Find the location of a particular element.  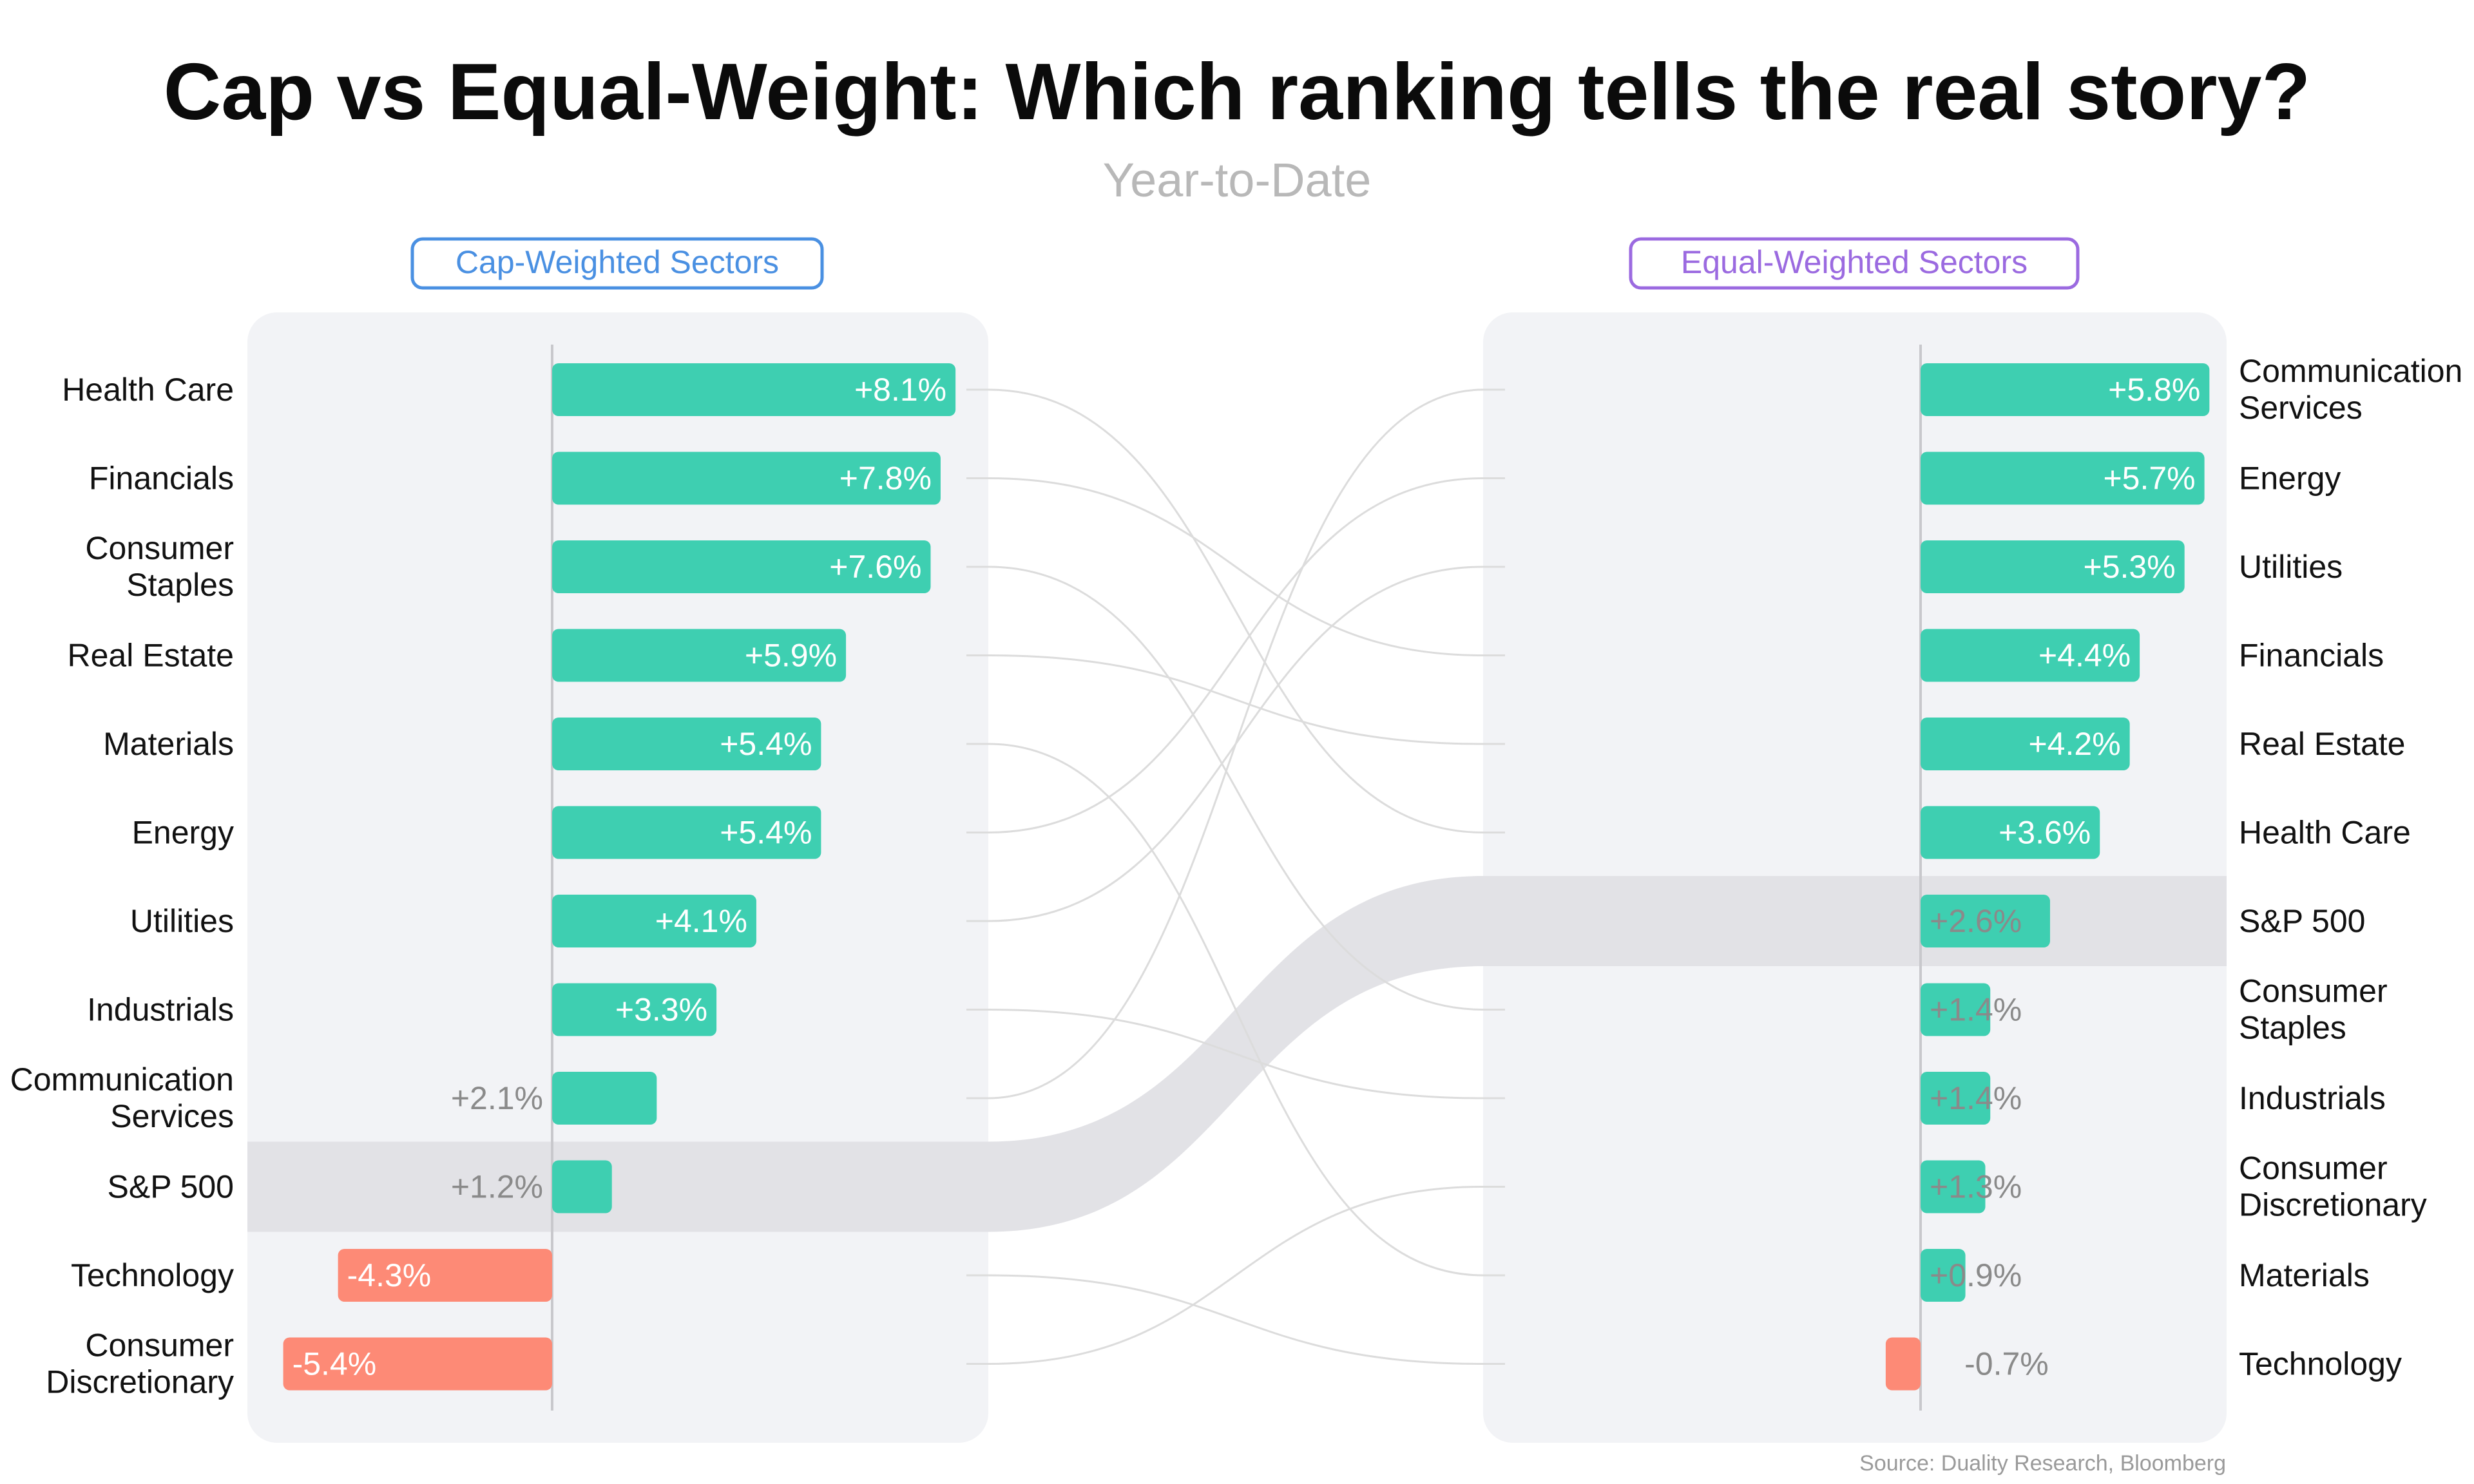

value-label: +5.3% is located at coordinates (2130, 567).